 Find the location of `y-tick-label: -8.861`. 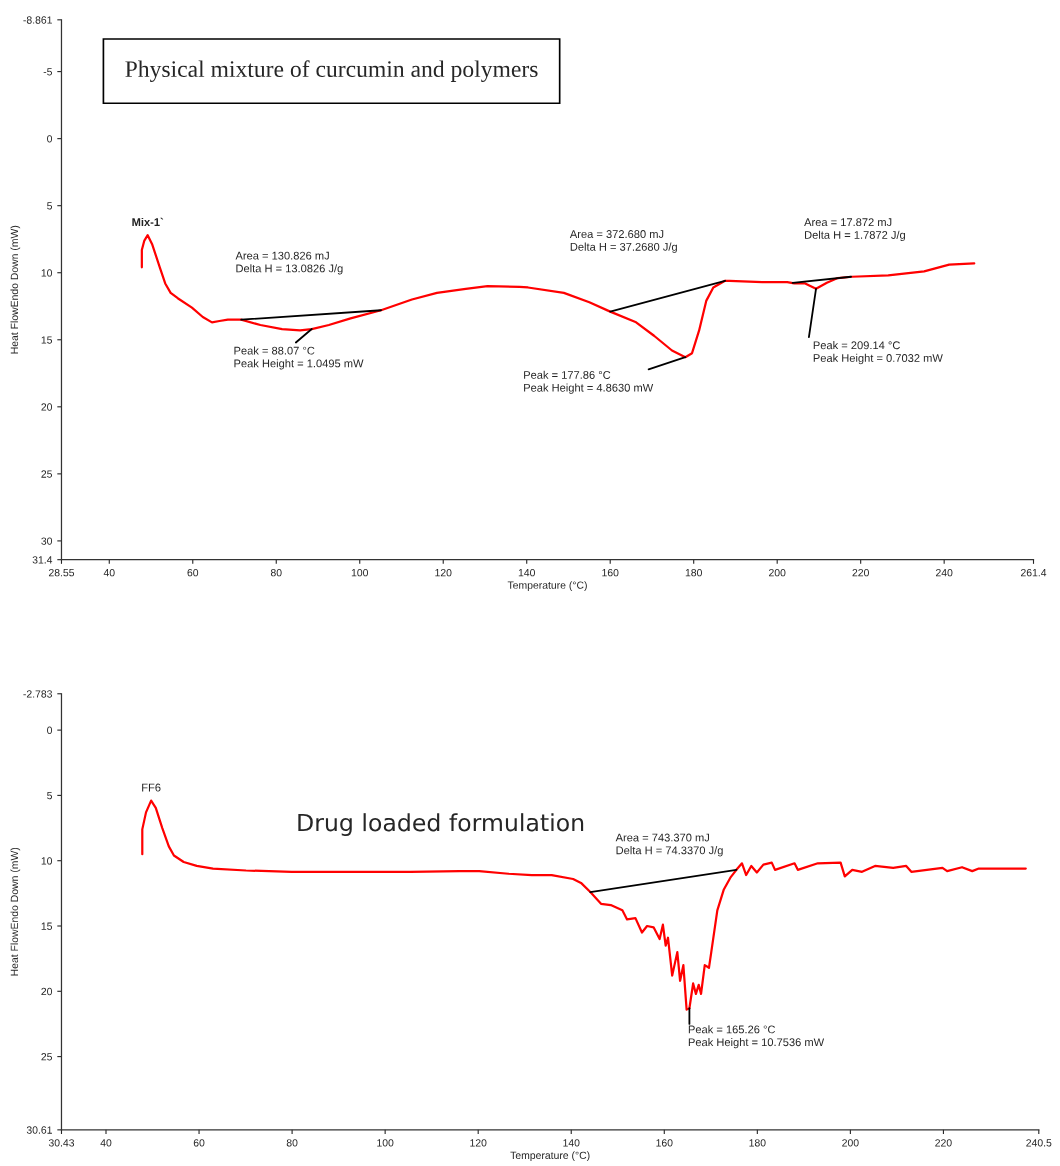

y-tick-label: -8.861 is located at coordinates (37, 20).